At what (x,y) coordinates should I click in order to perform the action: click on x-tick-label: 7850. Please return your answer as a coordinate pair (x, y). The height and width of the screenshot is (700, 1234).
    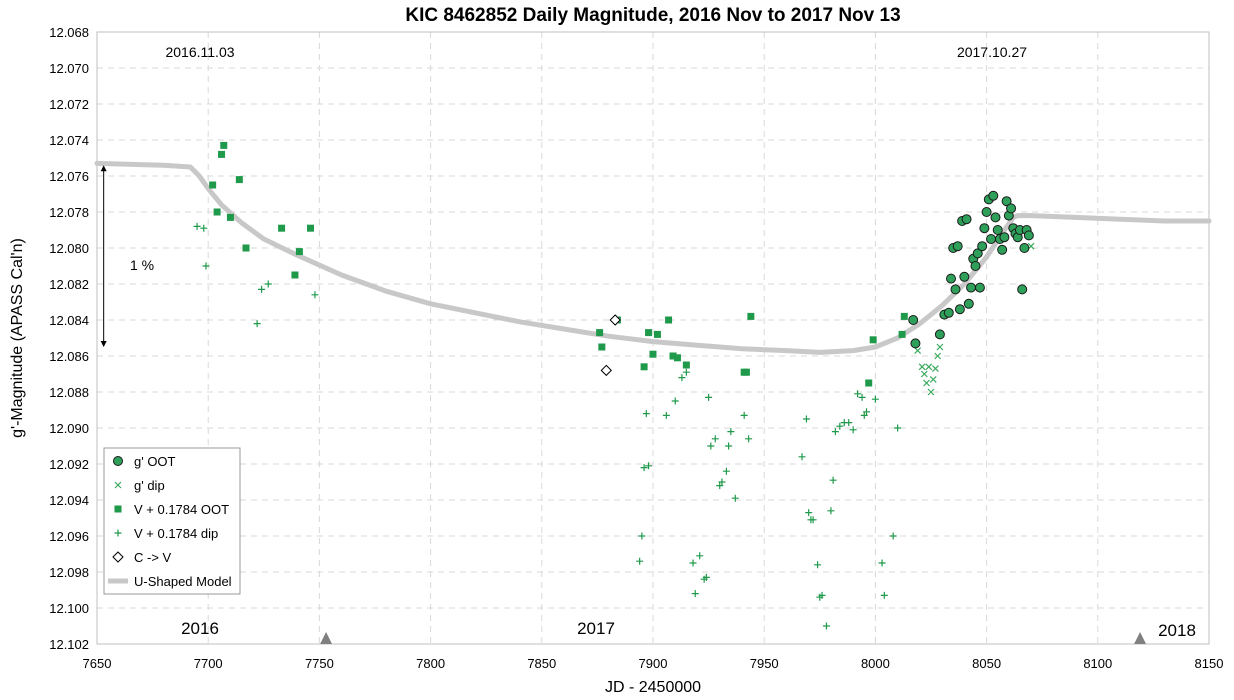
    Looking at the image, I should click on (541, 663).